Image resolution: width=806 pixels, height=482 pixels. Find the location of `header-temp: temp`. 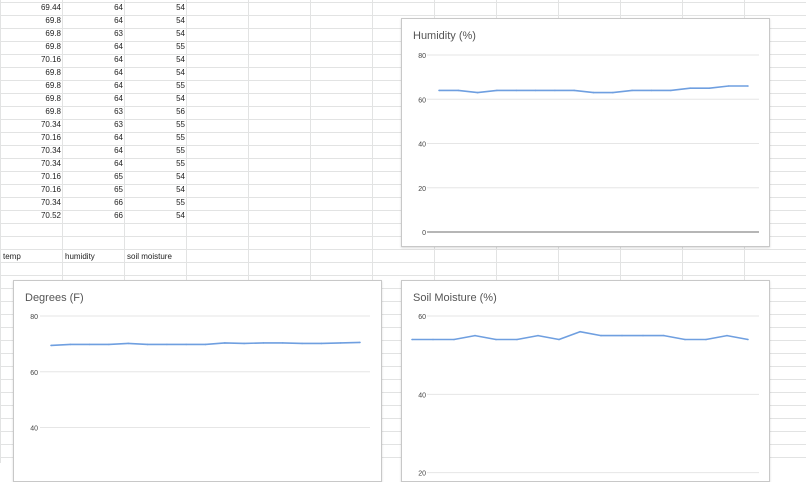

header-temp: temp is located at coordinates (12, 256).